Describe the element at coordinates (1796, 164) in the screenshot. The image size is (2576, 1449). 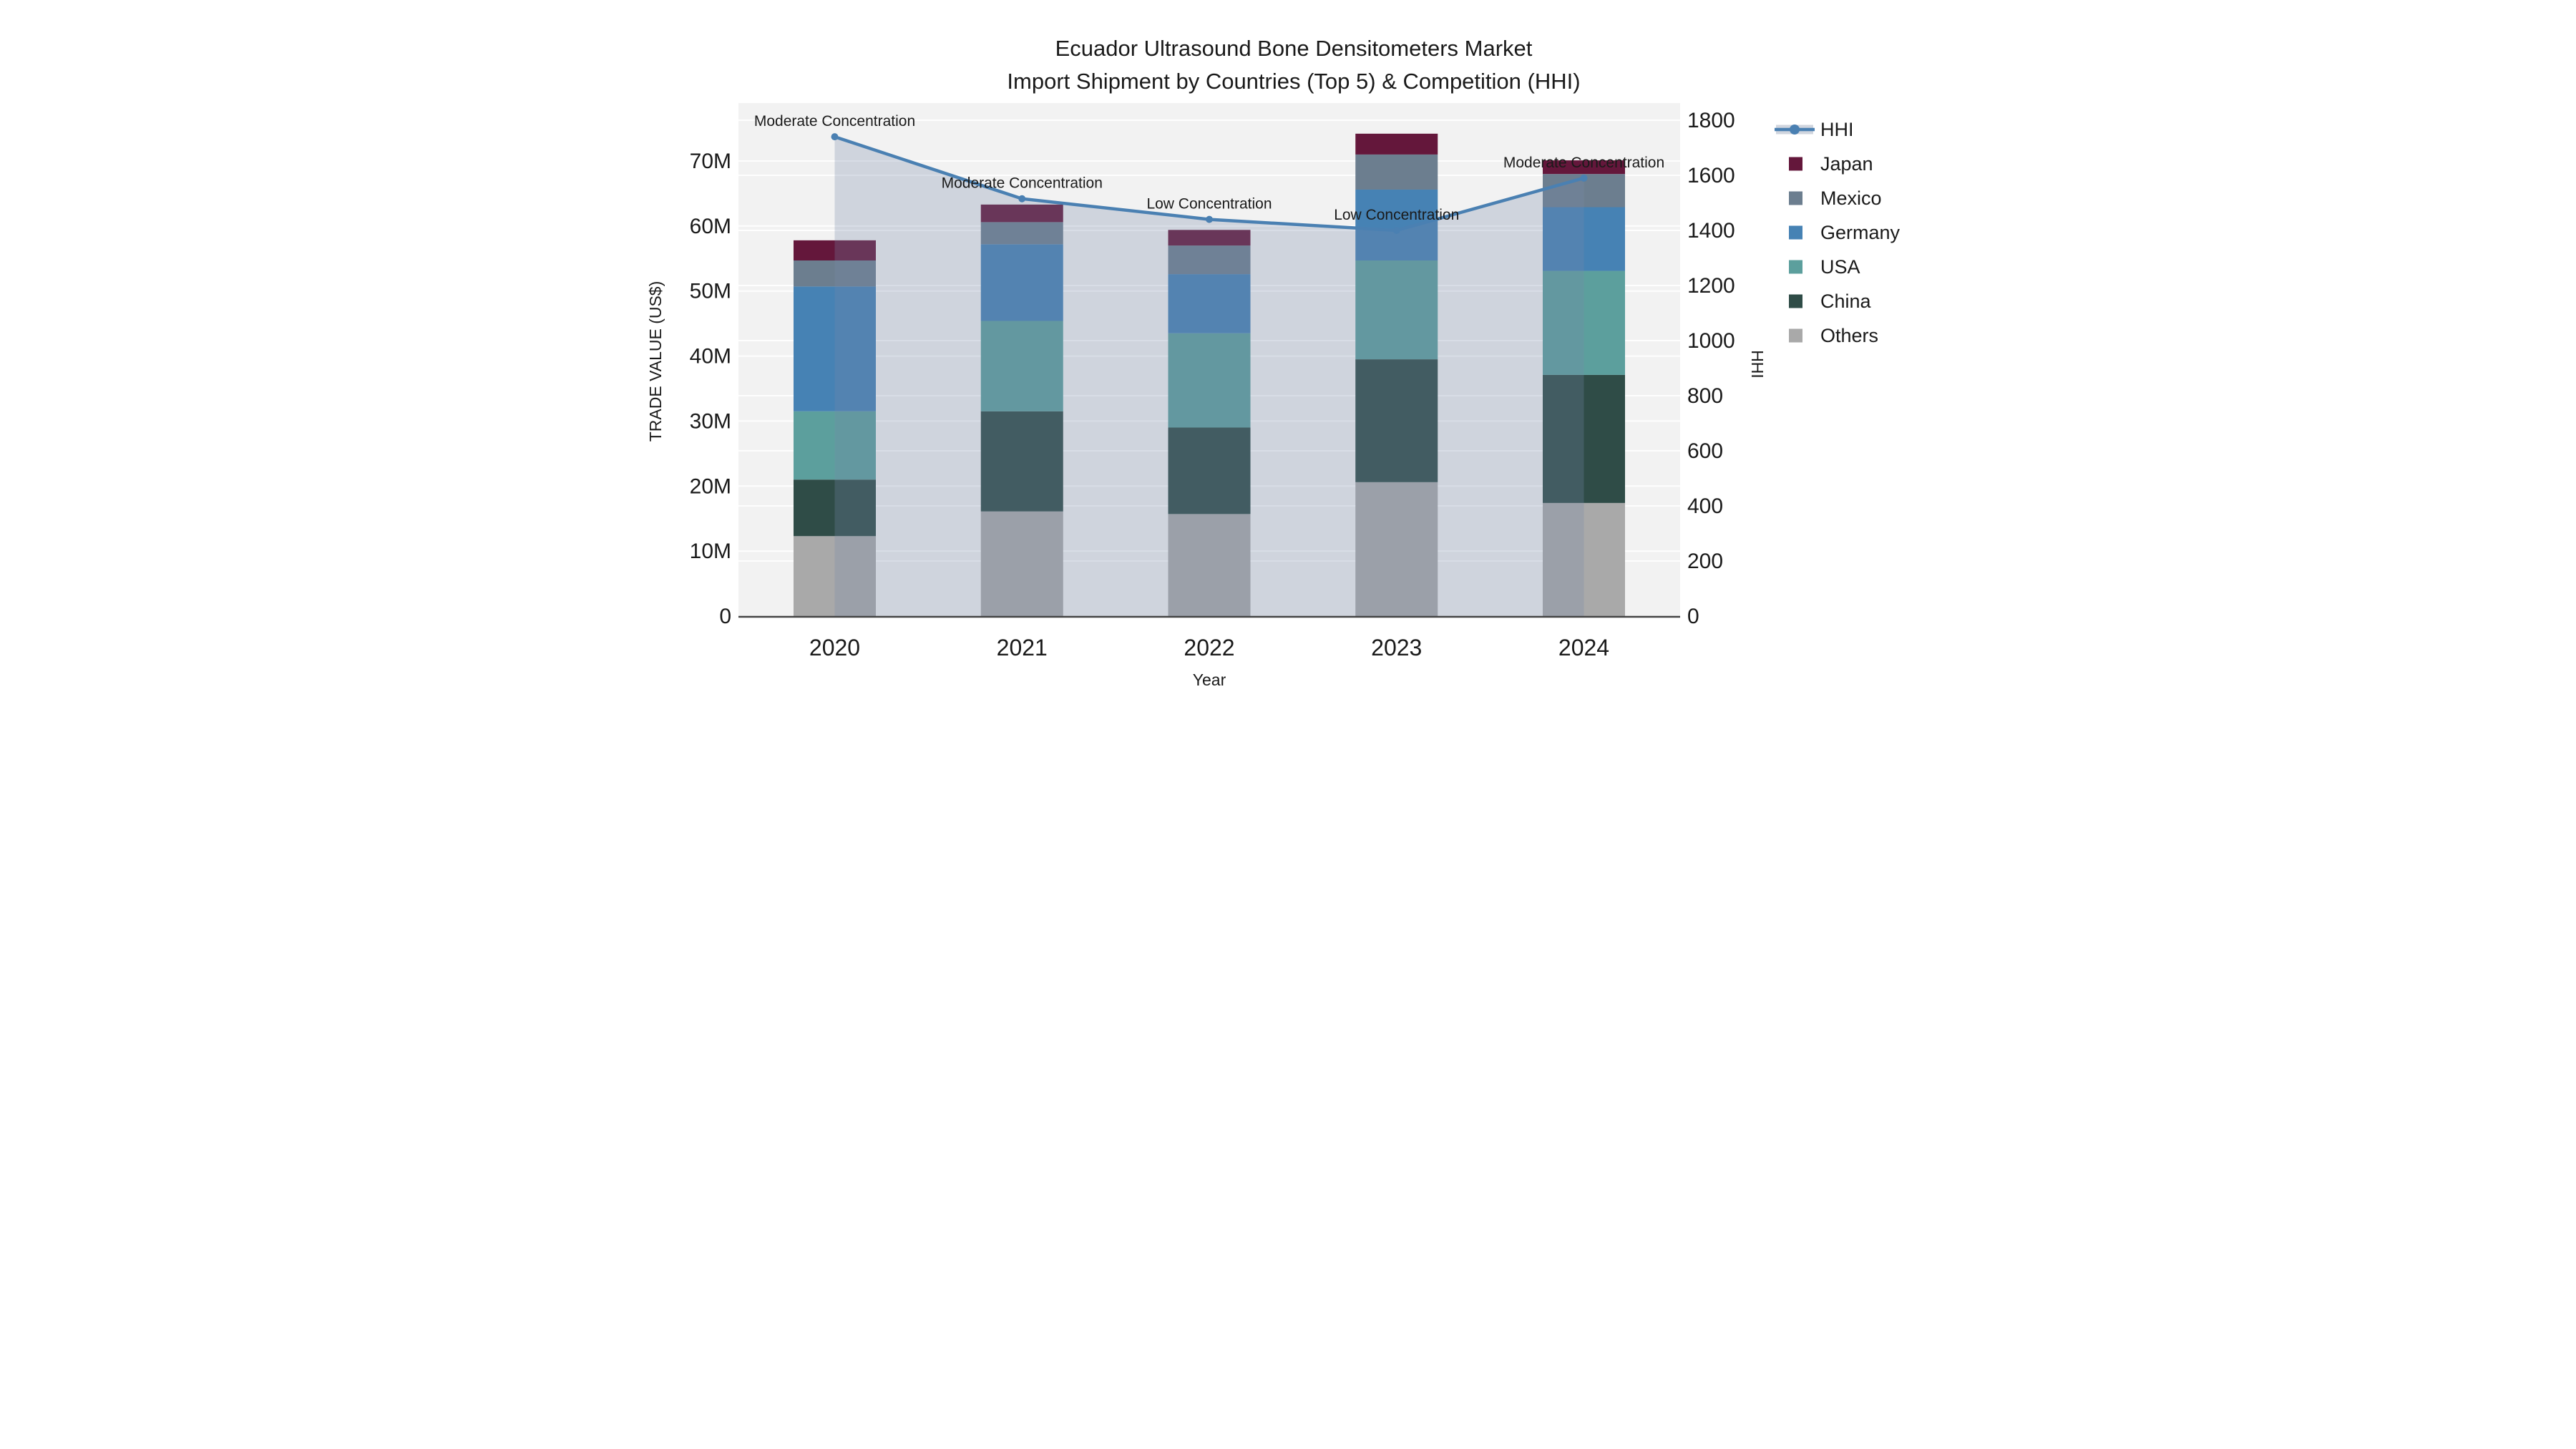
I see `legend-item-japan-swatch` at that location.